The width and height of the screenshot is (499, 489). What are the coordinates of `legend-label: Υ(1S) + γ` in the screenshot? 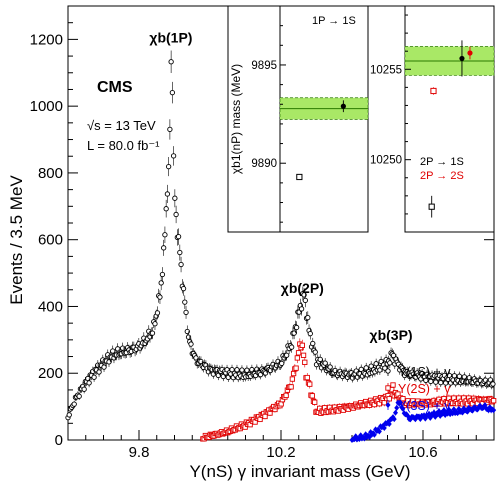 It's located at (424, 372).